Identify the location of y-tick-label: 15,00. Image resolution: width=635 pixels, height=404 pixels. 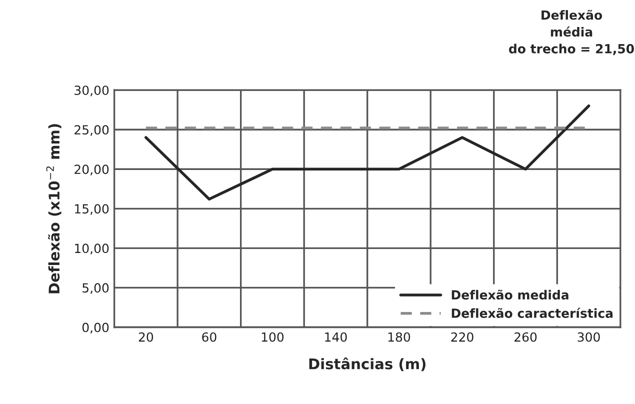
(92, 209).